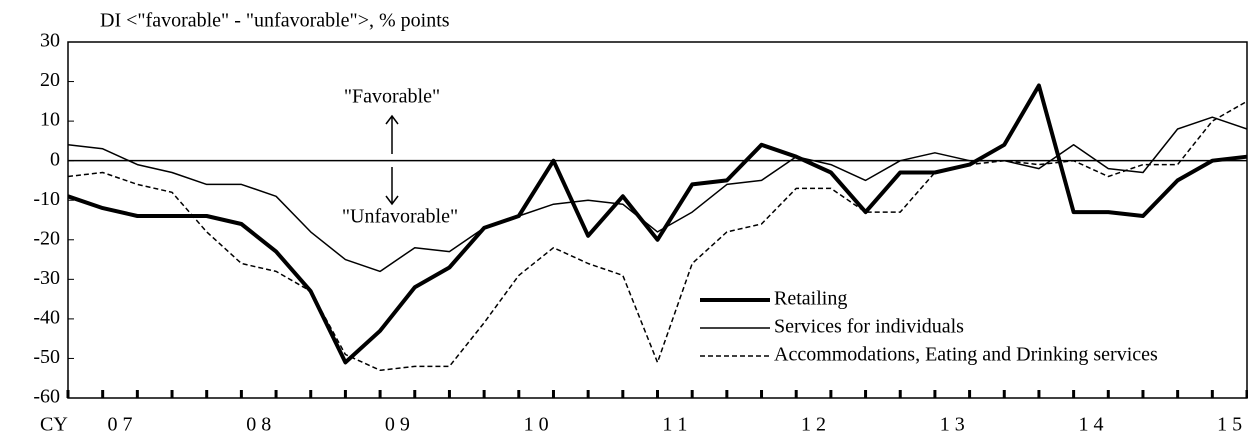 This screenshot has height=438, width=1248. Describe the element at coordinates (50, 41) in the screenshot. I see `y-tick-label: 30` at that location.